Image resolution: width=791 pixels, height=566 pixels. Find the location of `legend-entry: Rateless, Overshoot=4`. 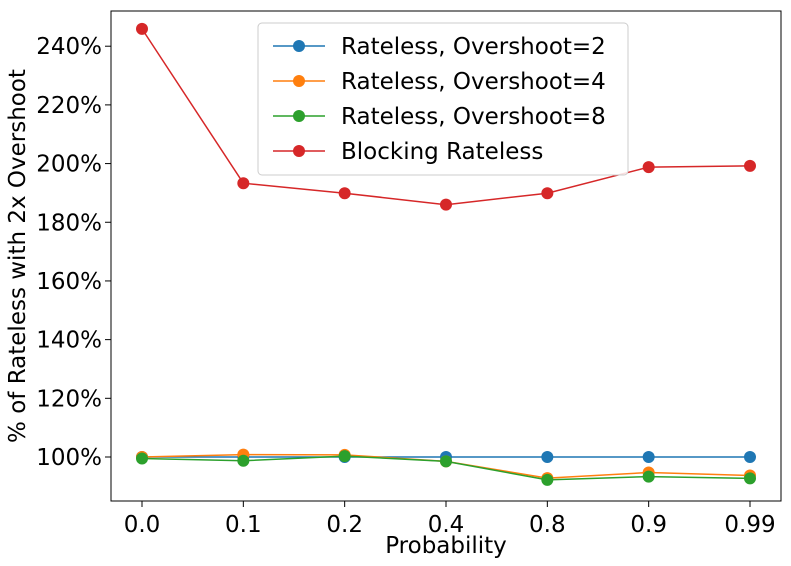

legend-entry: Rateless, Overshoot=4 is located at coordinates (439, 82).